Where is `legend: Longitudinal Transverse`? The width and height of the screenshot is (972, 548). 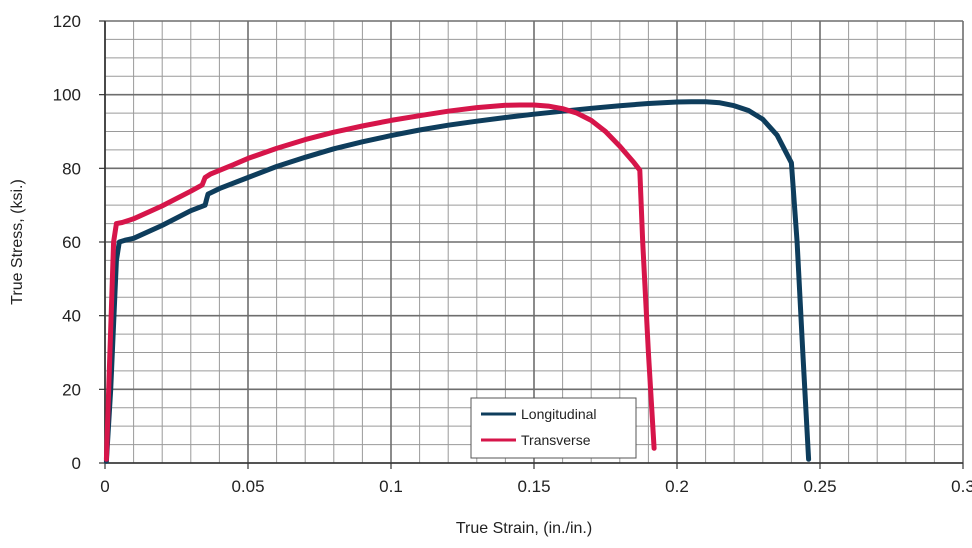
legend: Longitudinal Transverse is located at coordinates (553, 428).